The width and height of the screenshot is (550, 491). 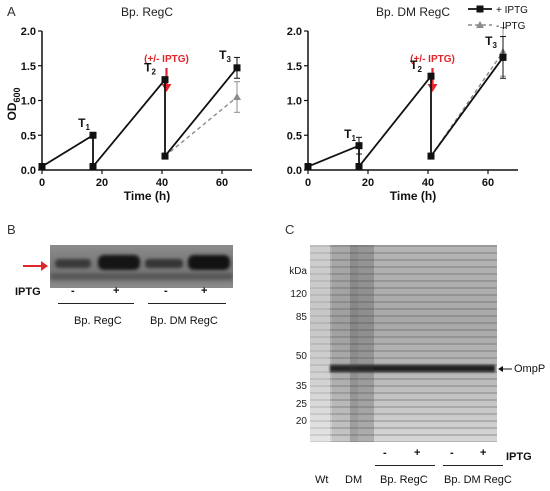 What do you see at coordinates (353, 138) in the screenshot?
I see `chart2-time-label-sub: 1` at bounding box center [353, 138].